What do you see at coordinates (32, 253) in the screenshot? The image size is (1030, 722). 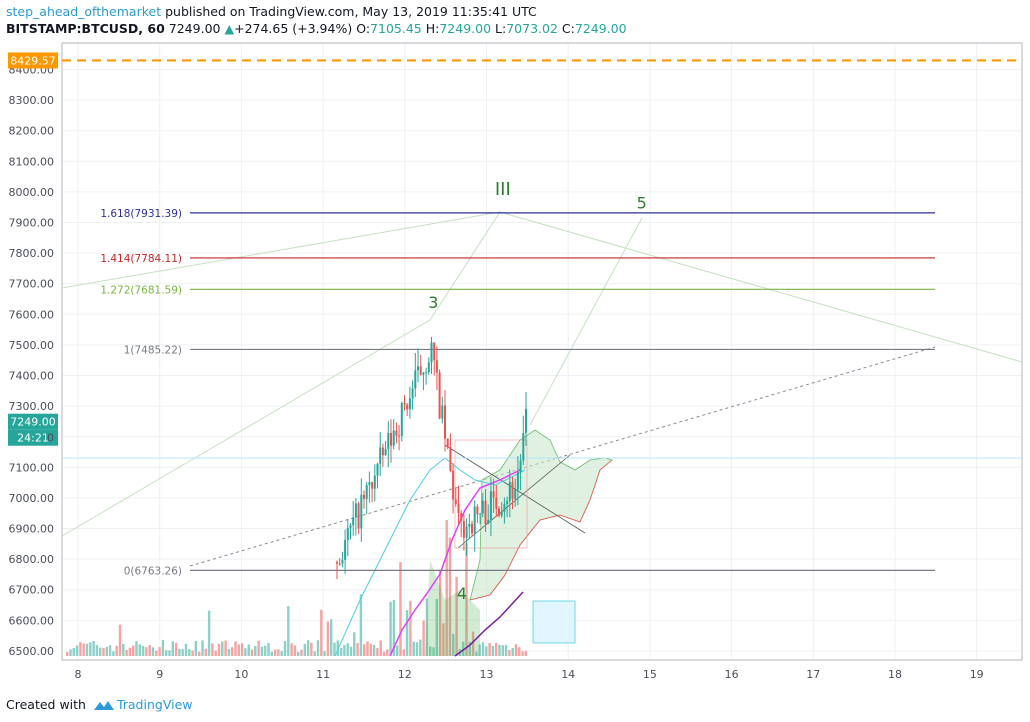 I see `y-tick-label: 7800.00` at bounding box center [32, 253].